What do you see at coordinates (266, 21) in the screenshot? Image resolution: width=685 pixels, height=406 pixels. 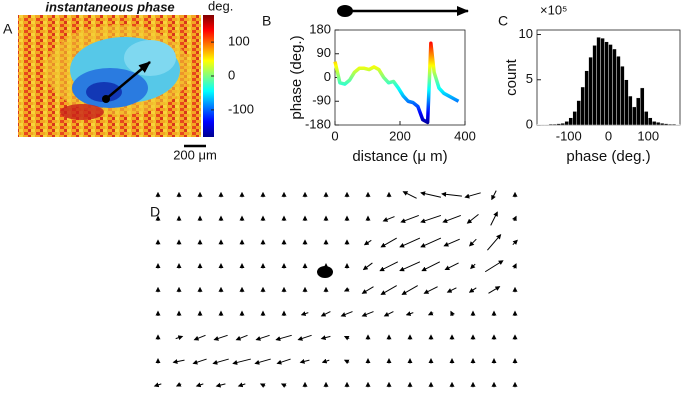 I see `panel-letter: B` at bounding box center [266, 21].